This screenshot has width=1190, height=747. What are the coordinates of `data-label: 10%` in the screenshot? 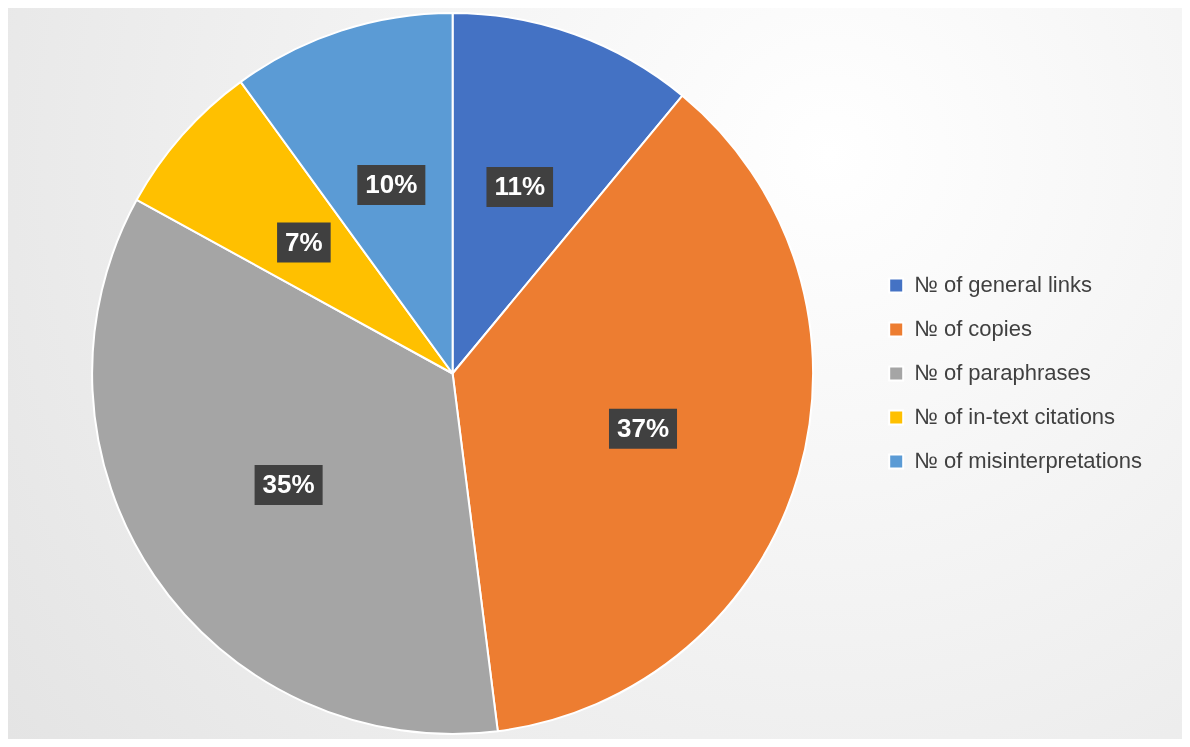 It's located at (391, 184).